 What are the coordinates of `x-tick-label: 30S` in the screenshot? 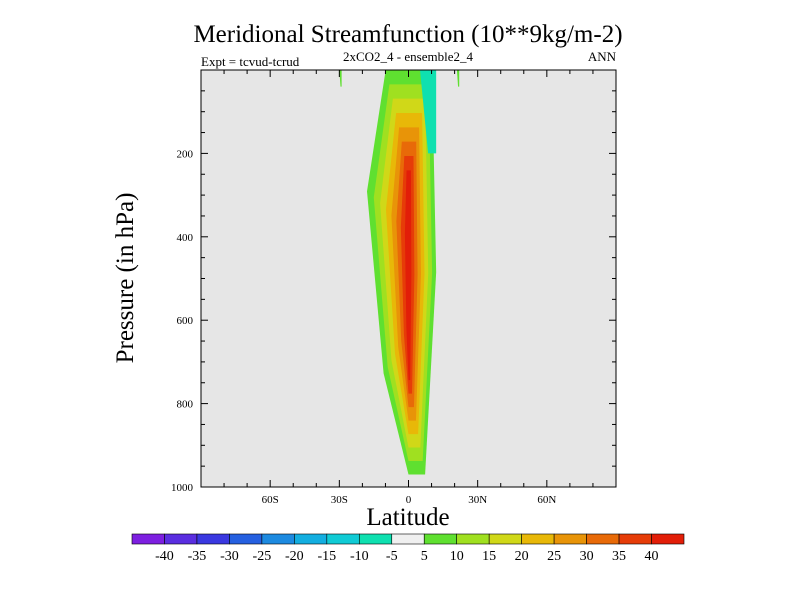 It's located at (339, 500).